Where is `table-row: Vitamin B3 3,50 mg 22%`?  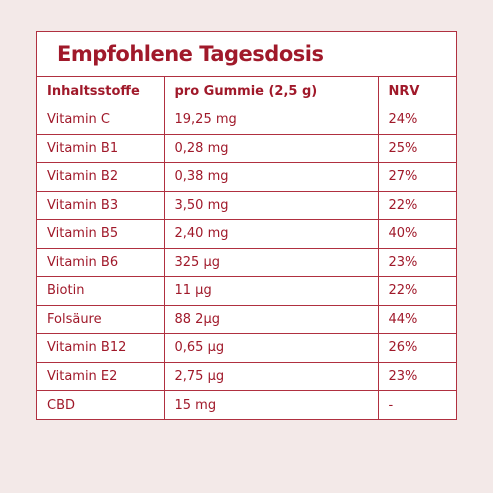
table-row: Vitamin B3 3,50 mg 22% is located at coordinates (246, 205).